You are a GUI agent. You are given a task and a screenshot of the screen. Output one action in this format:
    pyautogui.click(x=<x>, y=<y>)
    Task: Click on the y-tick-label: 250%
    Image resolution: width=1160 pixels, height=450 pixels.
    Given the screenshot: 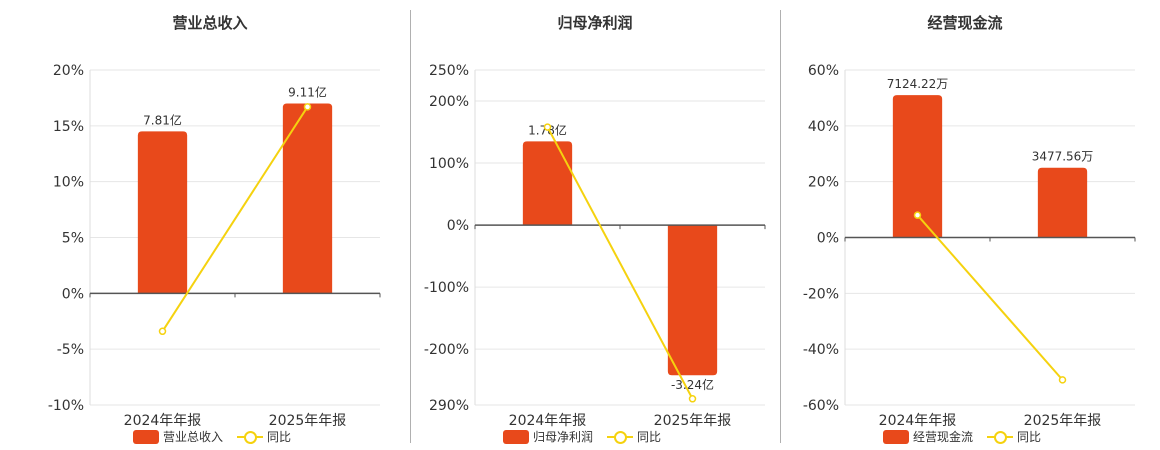 What is the action you would take?
    pyautogui.click(x=449, y=71)
    